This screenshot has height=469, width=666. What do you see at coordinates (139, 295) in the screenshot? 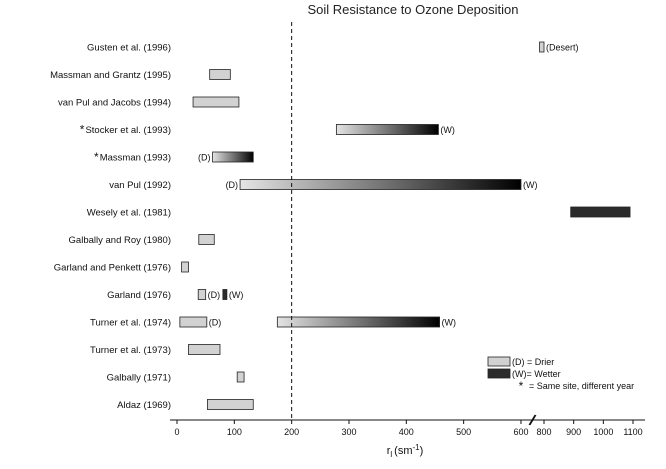
I see `study-label: Garland (1976)` at bounding box center [139, 295].